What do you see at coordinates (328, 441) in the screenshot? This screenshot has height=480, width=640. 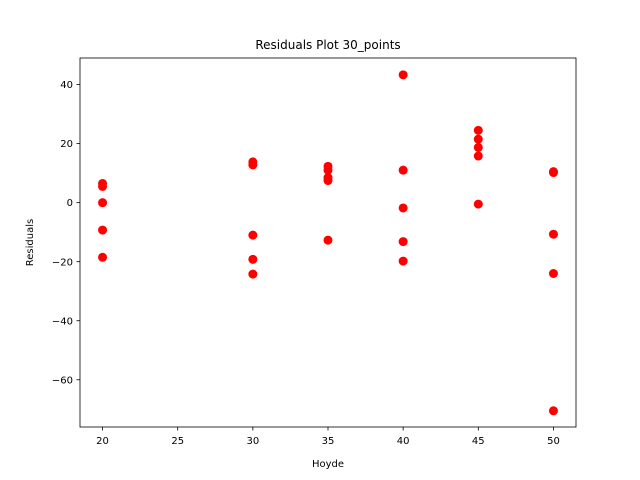 I see `x-tick-label: 35` at bounding box center [328, 441].